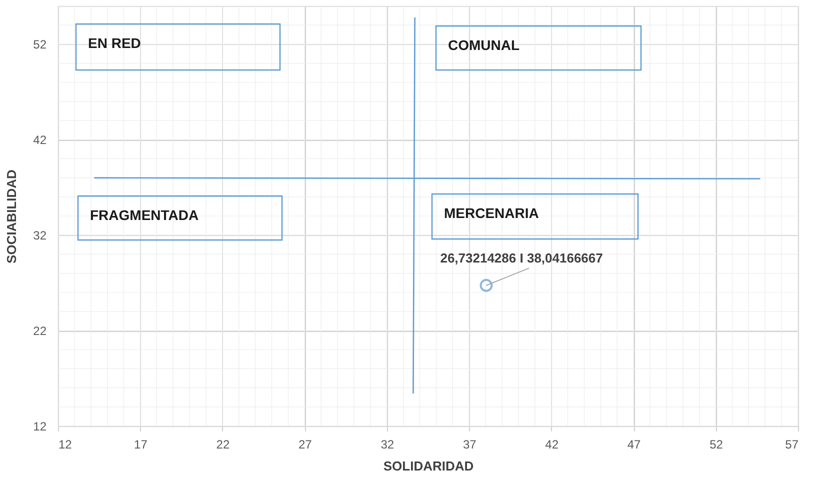 The width and height of the screenshot is (825, 500). Describe the element at coordinates (792, 445) in the screenshot. I see `x-tick-label: 57` at that location.